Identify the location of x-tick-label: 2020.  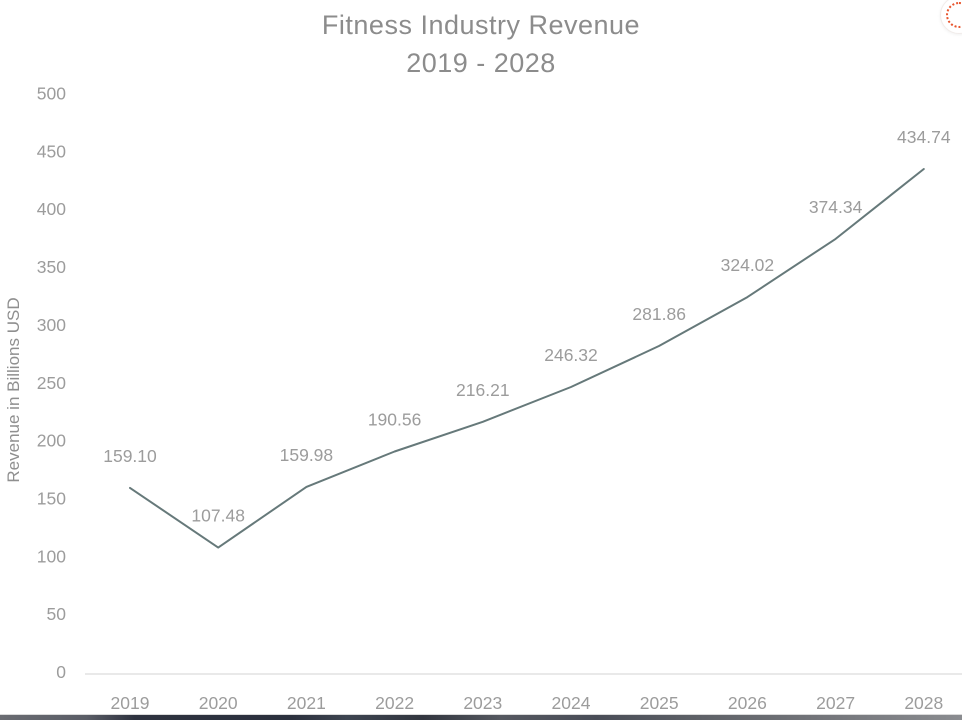
(218, 703).